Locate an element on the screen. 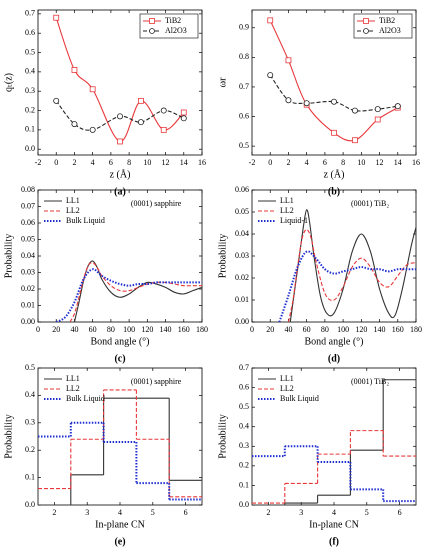 The image size is (428, 550). x-tick-label: 100 is located at coordinates (343, 329).